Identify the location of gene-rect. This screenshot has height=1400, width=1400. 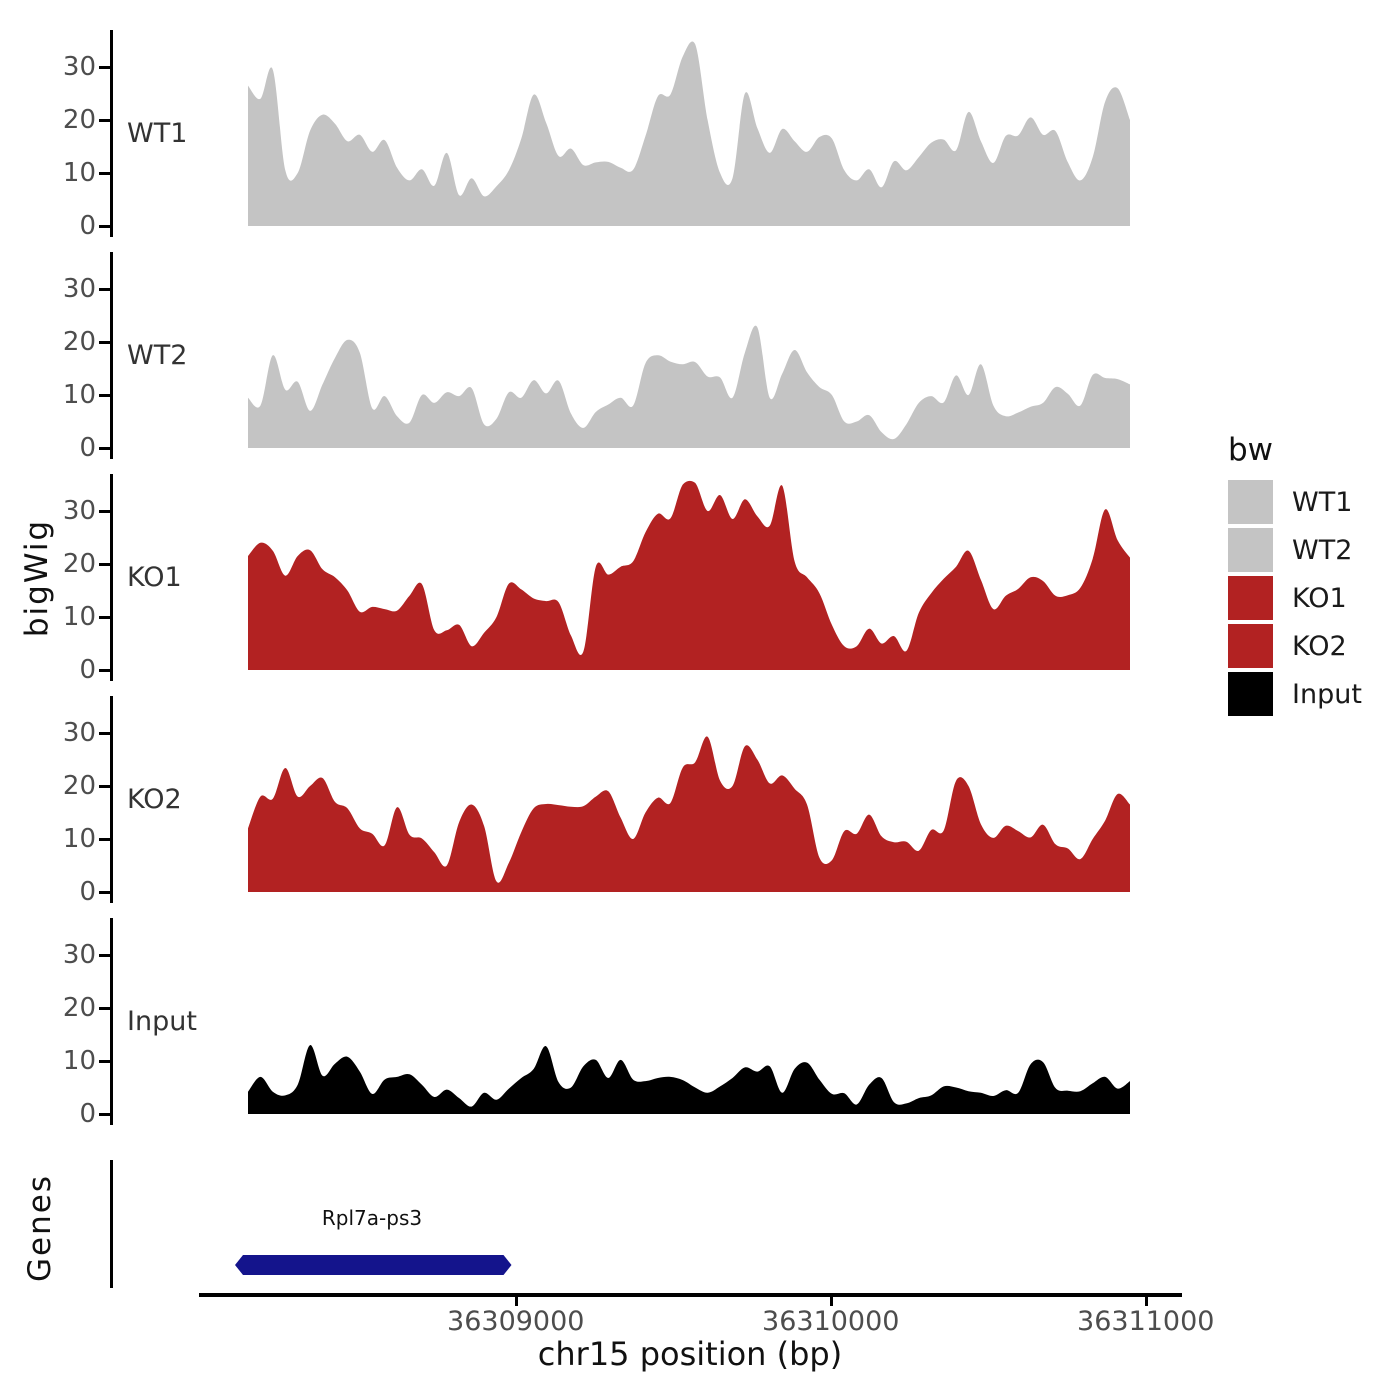
(373, 1265).